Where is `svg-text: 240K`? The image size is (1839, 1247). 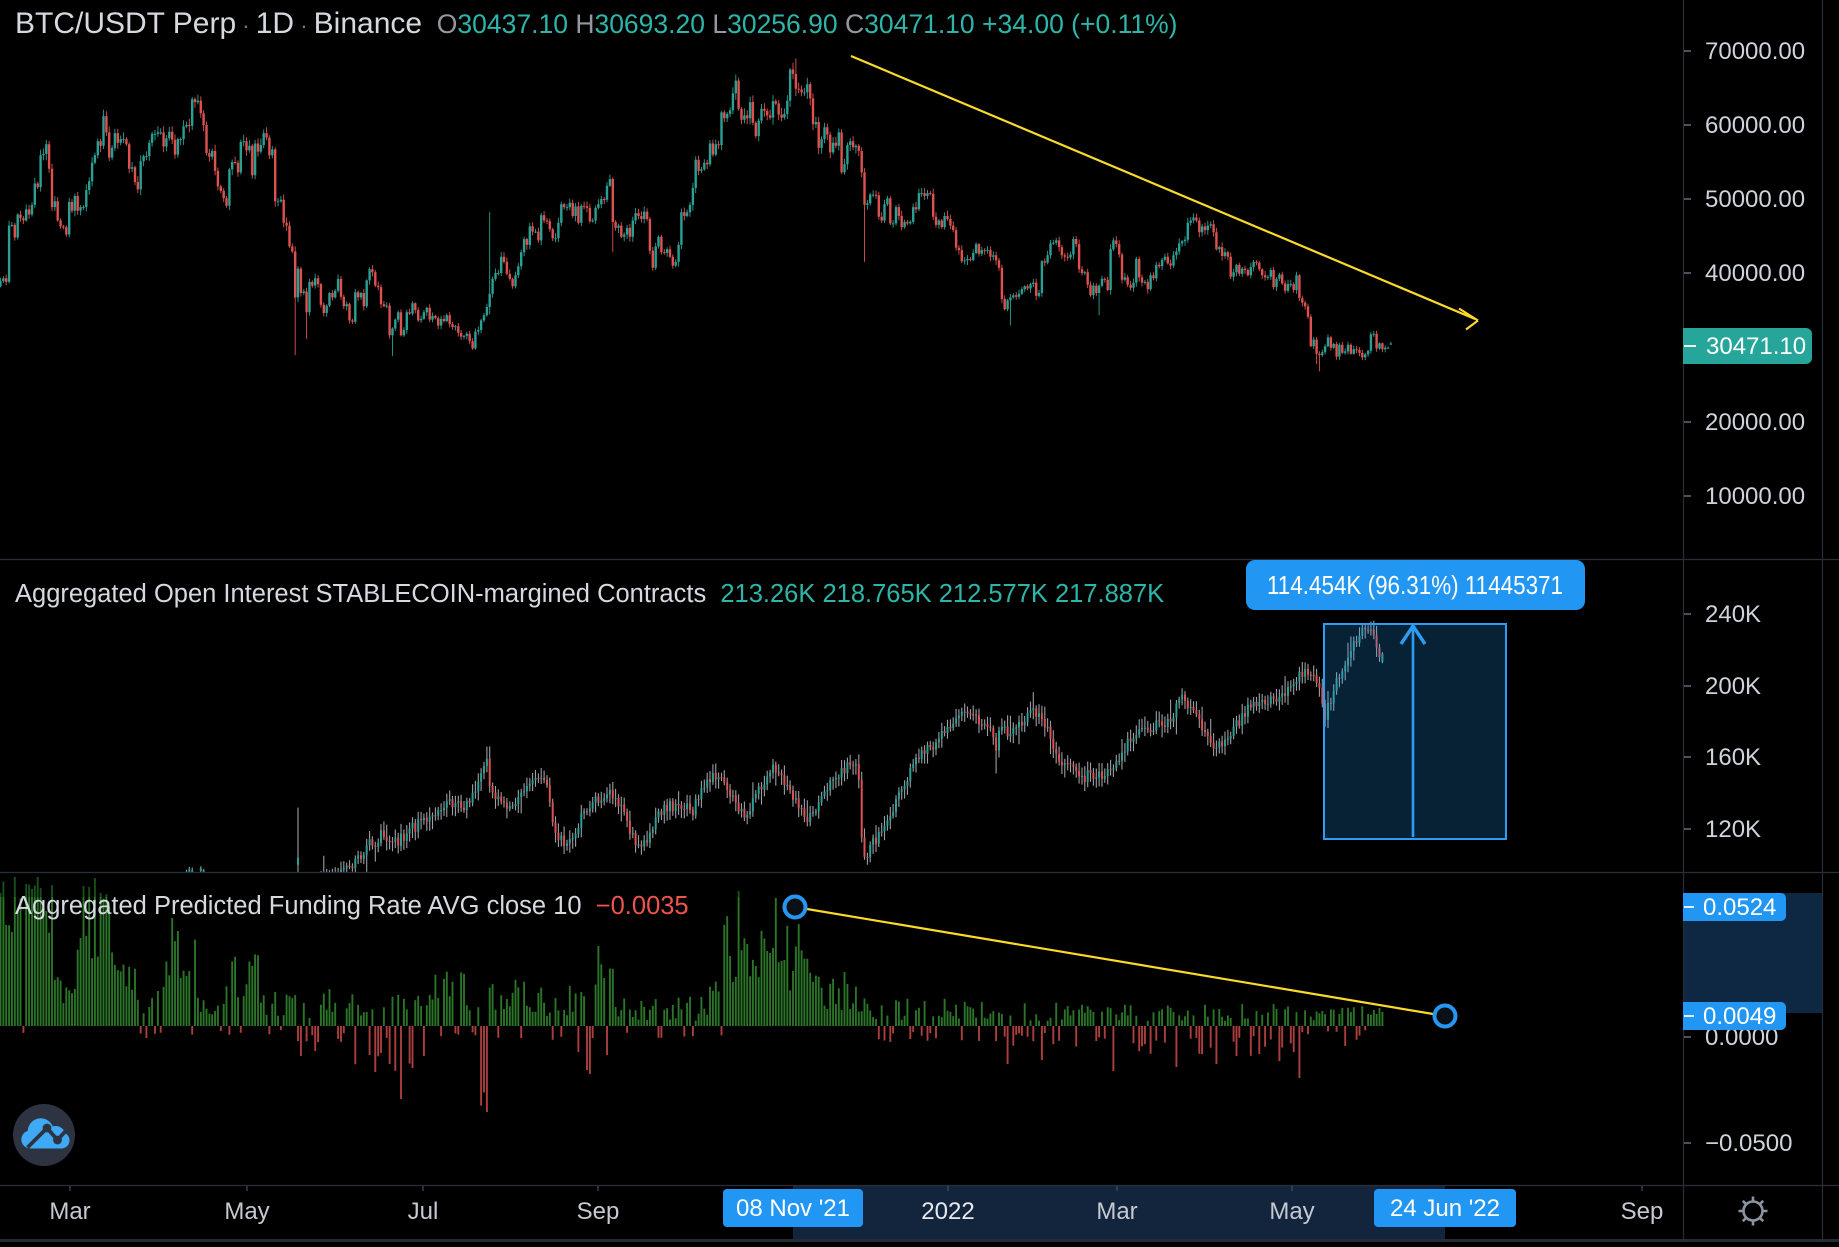 svg-text: 240K is located at coordinates (1733, 614).